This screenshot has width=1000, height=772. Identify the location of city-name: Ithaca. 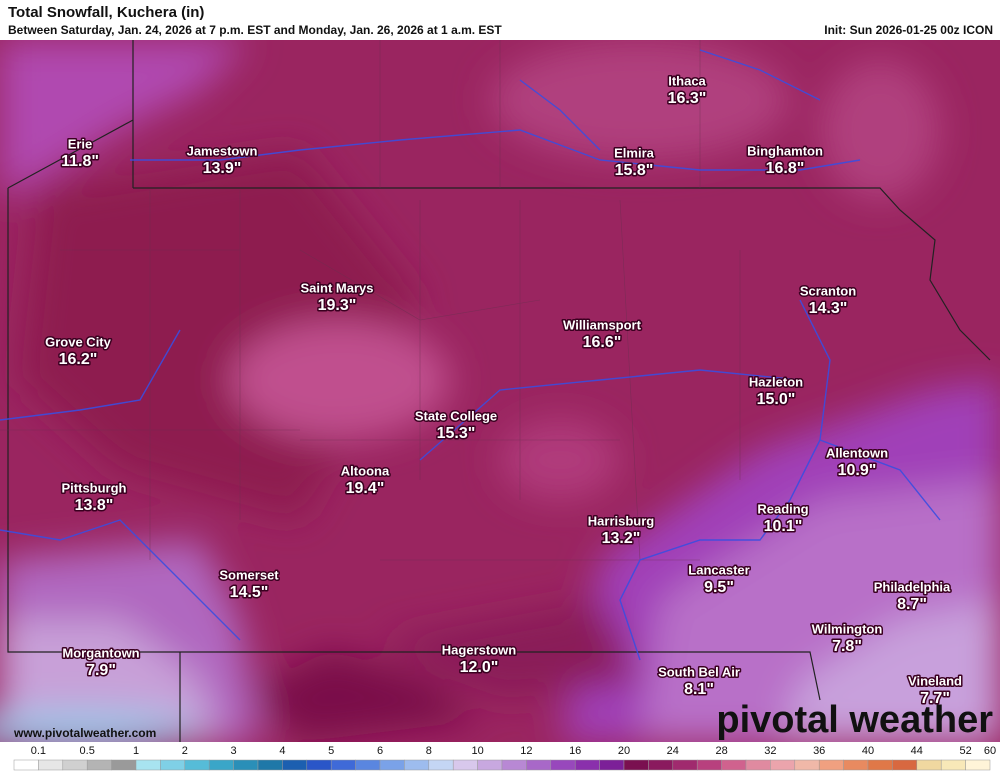
(687, 80).